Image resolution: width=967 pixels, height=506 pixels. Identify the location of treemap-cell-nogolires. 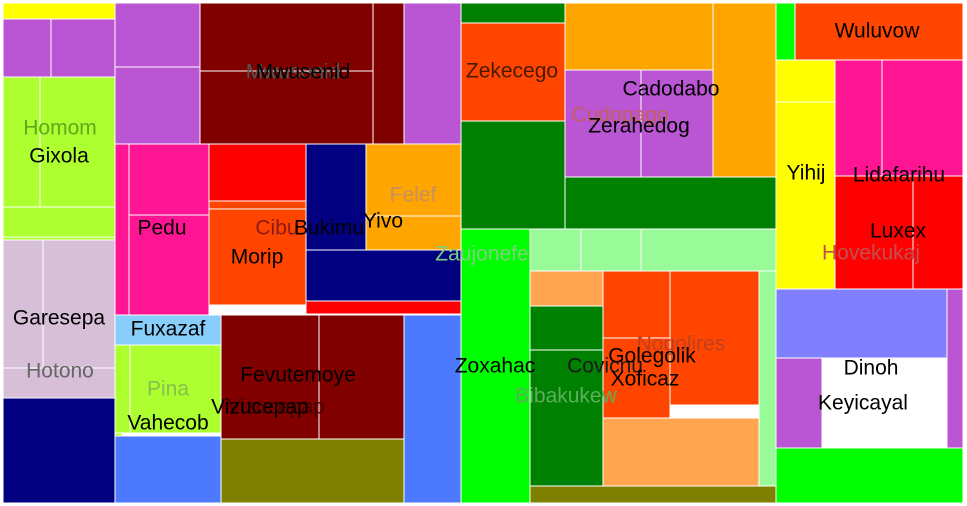
(636, 304).